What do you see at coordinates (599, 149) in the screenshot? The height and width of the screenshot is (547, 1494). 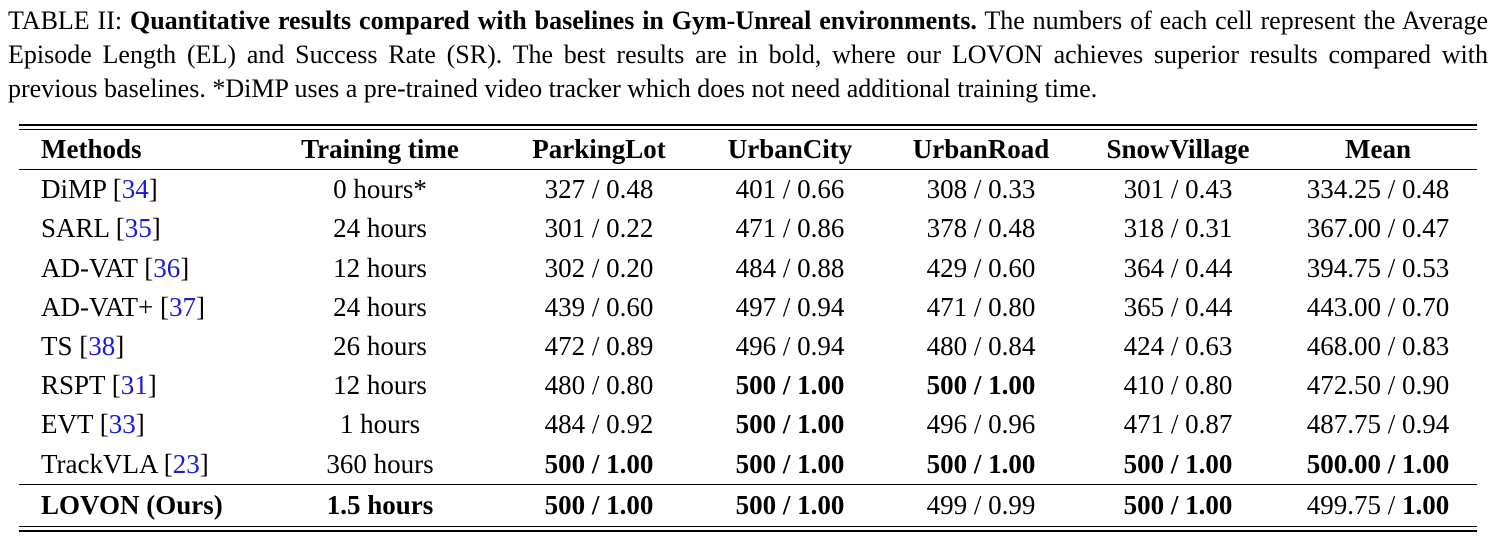 I see `header-parkinglot: ParkingLot` at bounding box center [599, 149].